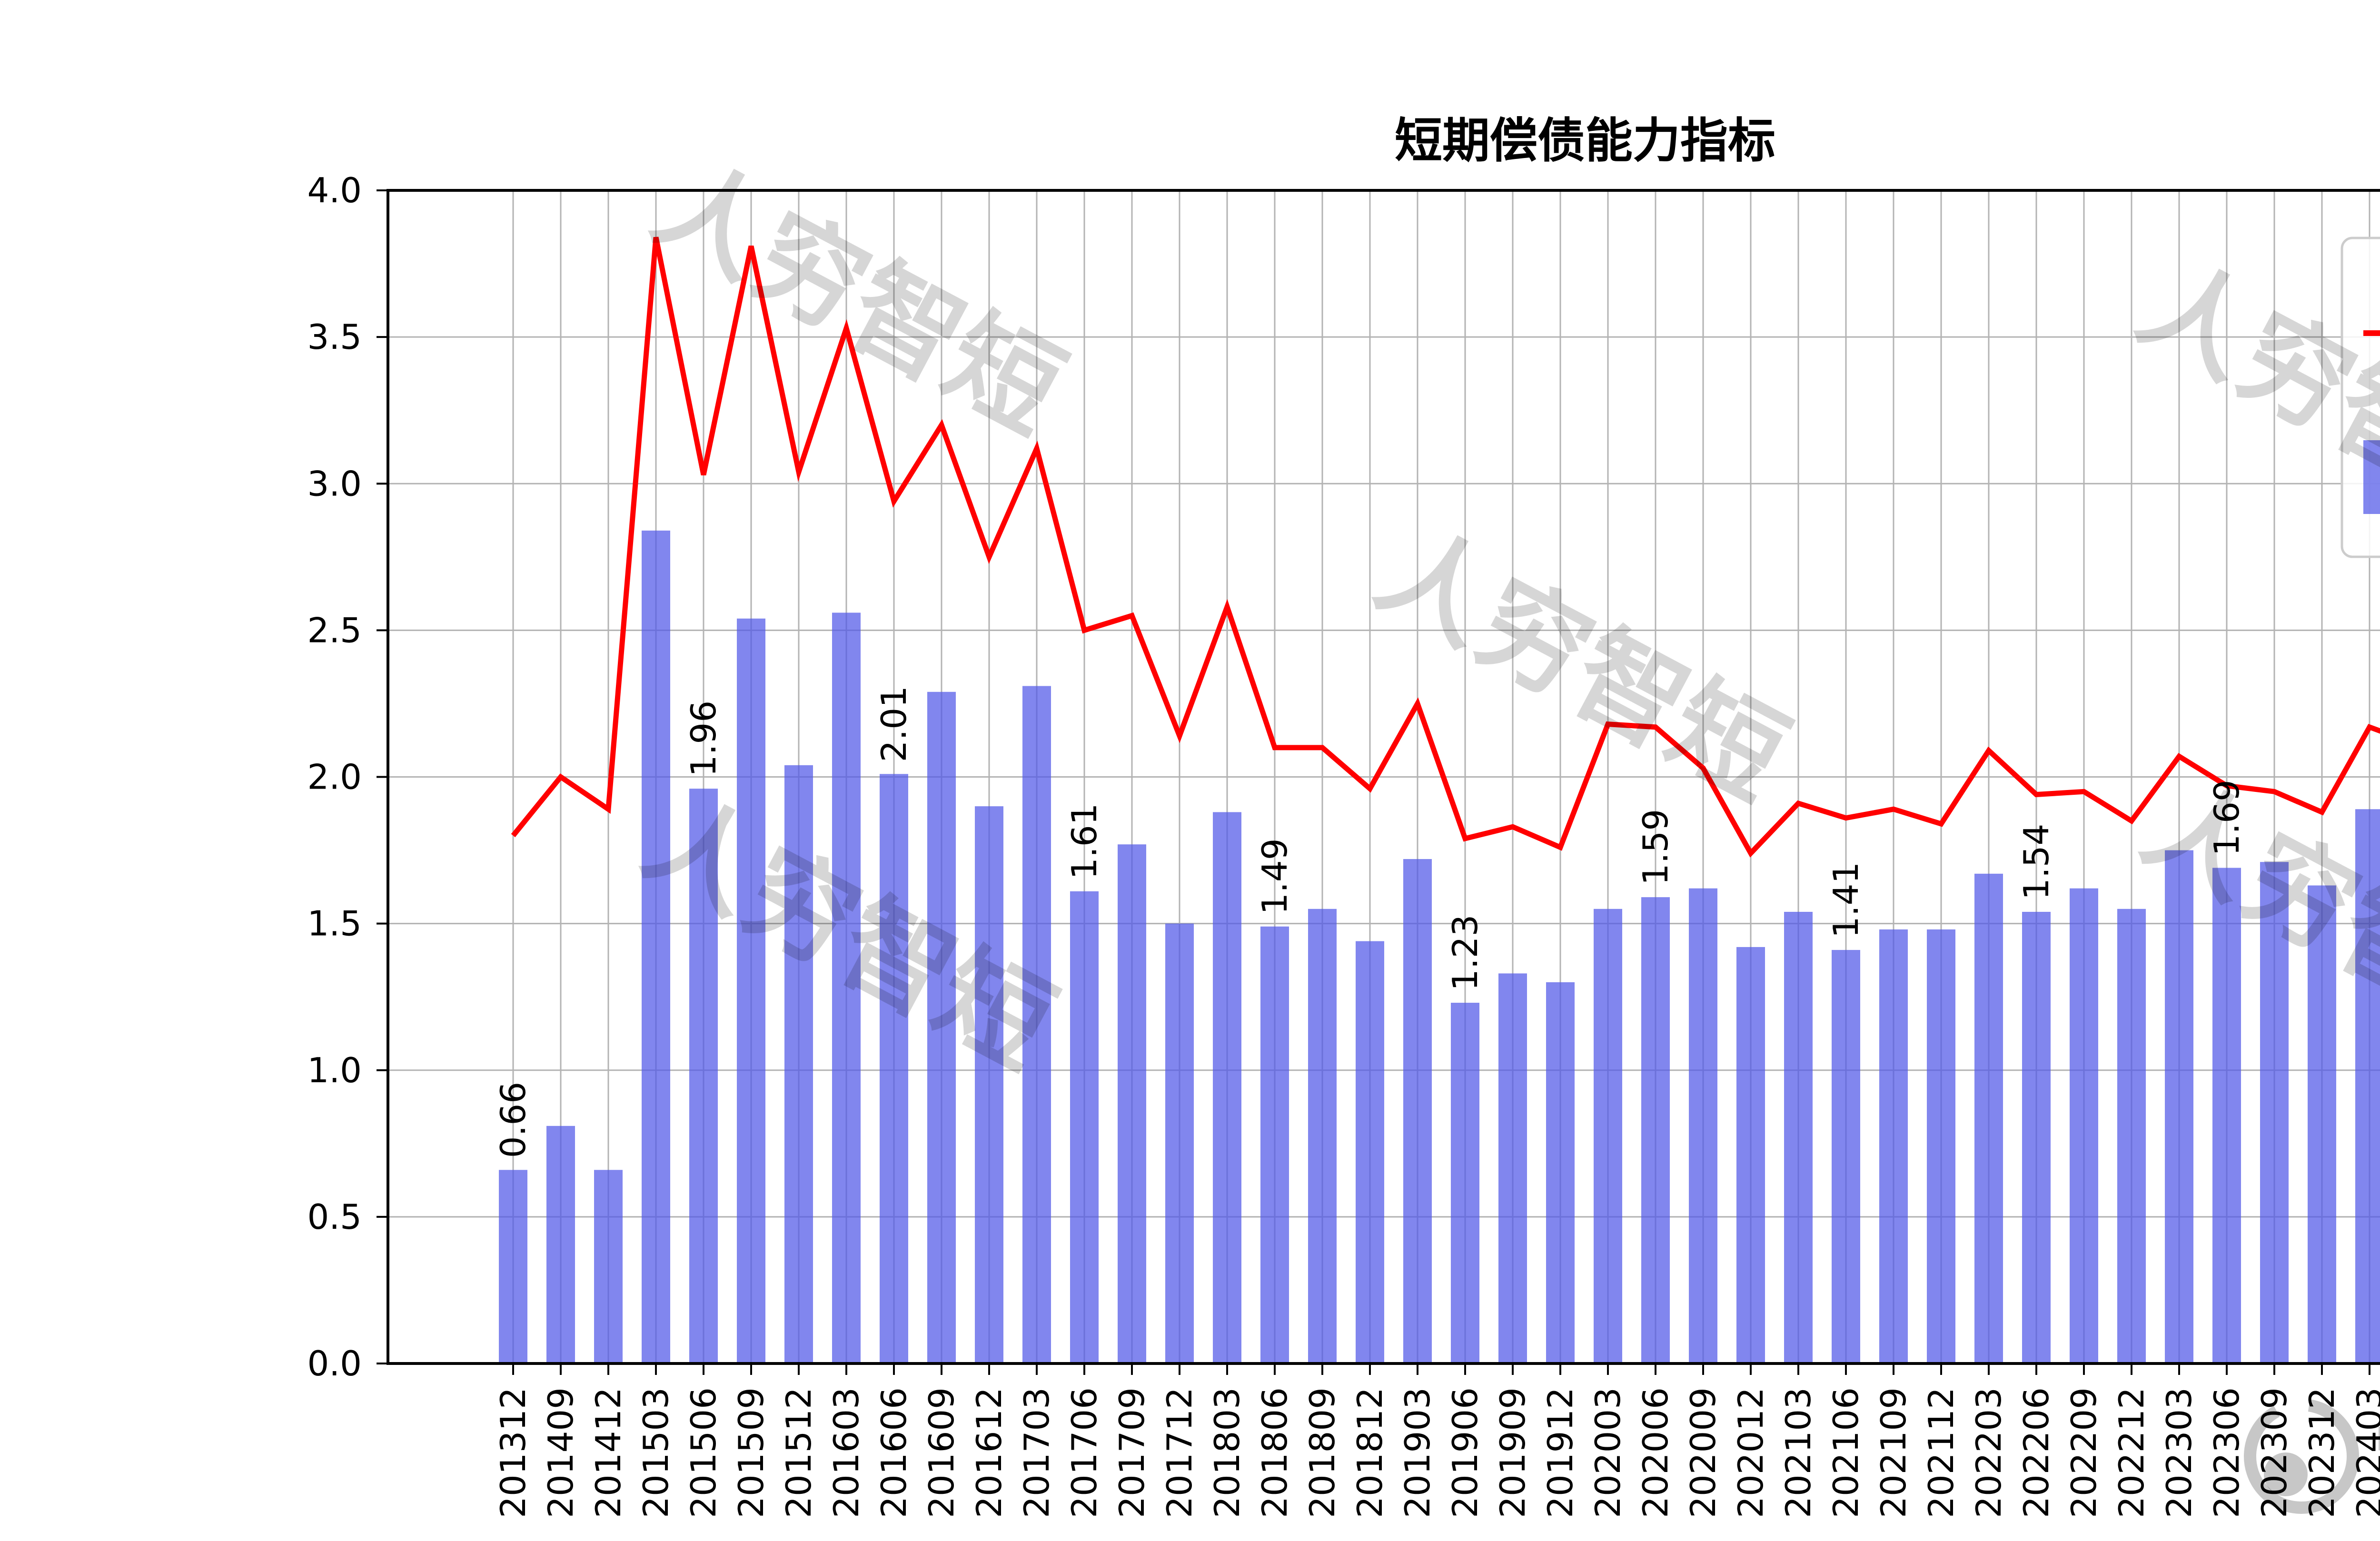 This screenshot has width=2380, height=1541. I want to click on y-tick-label: 0.5, so click(334, 1217).